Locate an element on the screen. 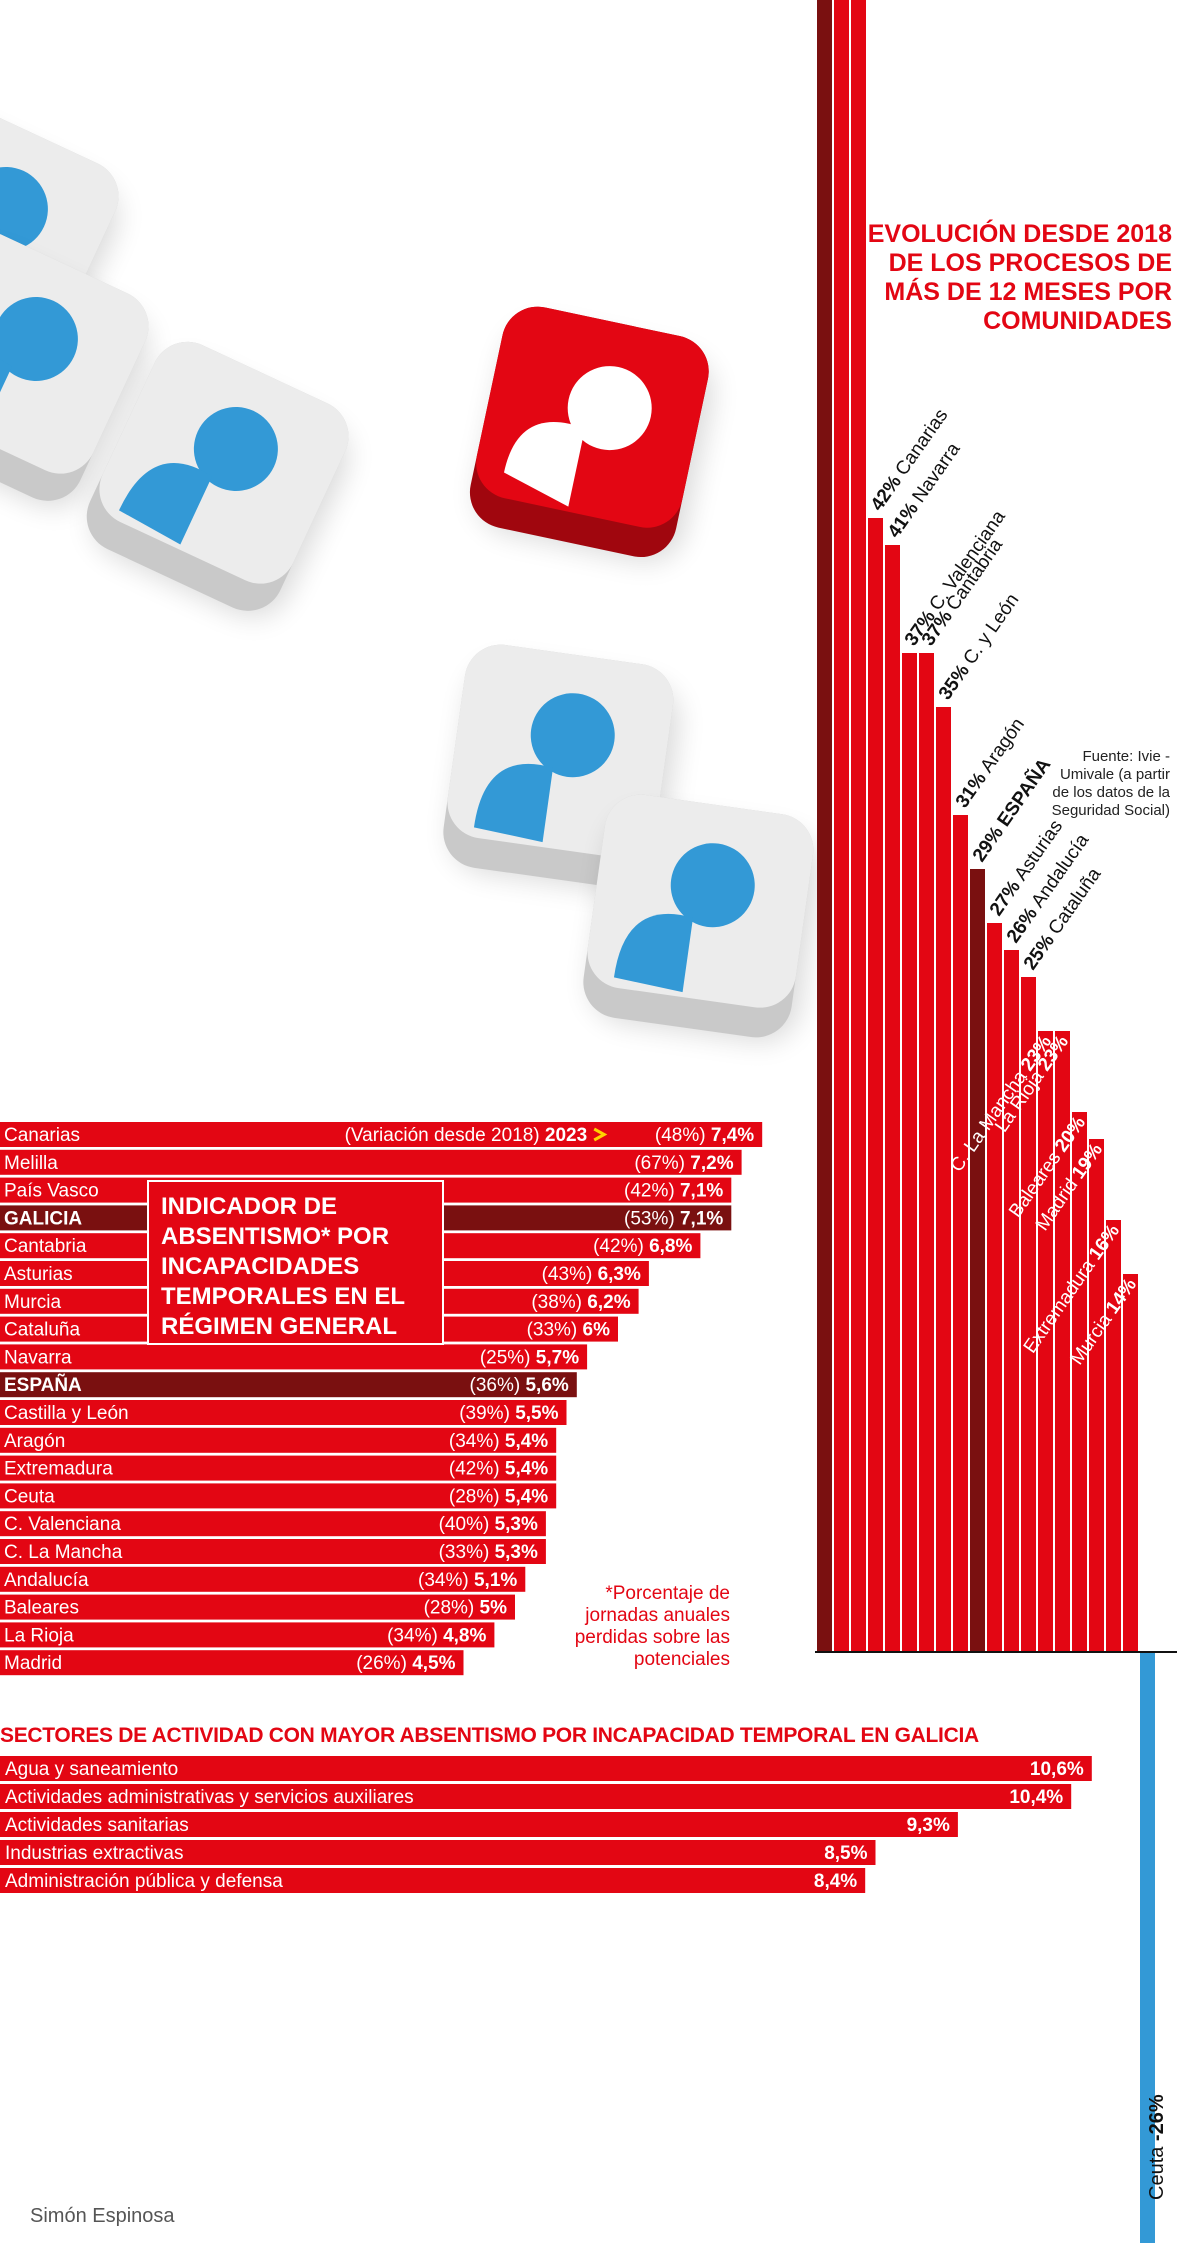 Image resolution: width=1200 pixels, height=2243 pixels. abs-value-18: (34%) 4,8% is located at coordinates (436, 1635).